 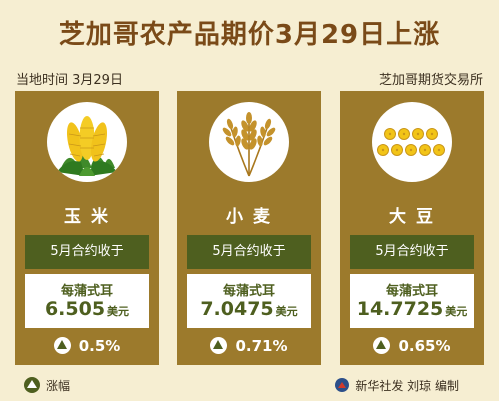 What do you see at coordinates (412, 142) in the screenshot?
I see `soybean-icon` at bounding box center [412, 142].